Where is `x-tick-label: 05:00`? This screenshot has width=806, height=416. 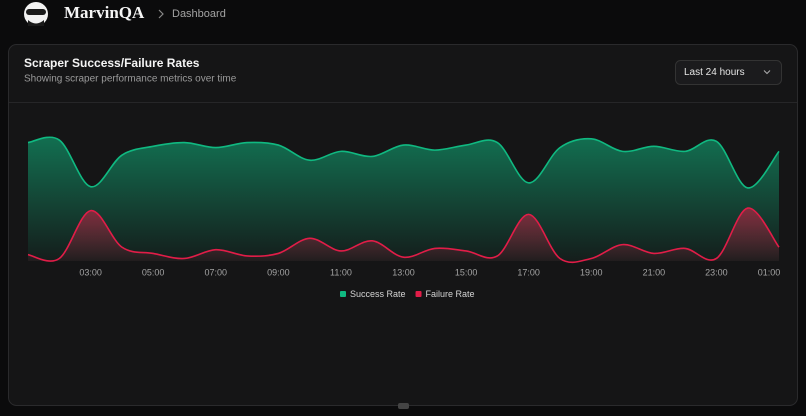
x-tick-label: 05:00 is located at coordinates (153, 272).